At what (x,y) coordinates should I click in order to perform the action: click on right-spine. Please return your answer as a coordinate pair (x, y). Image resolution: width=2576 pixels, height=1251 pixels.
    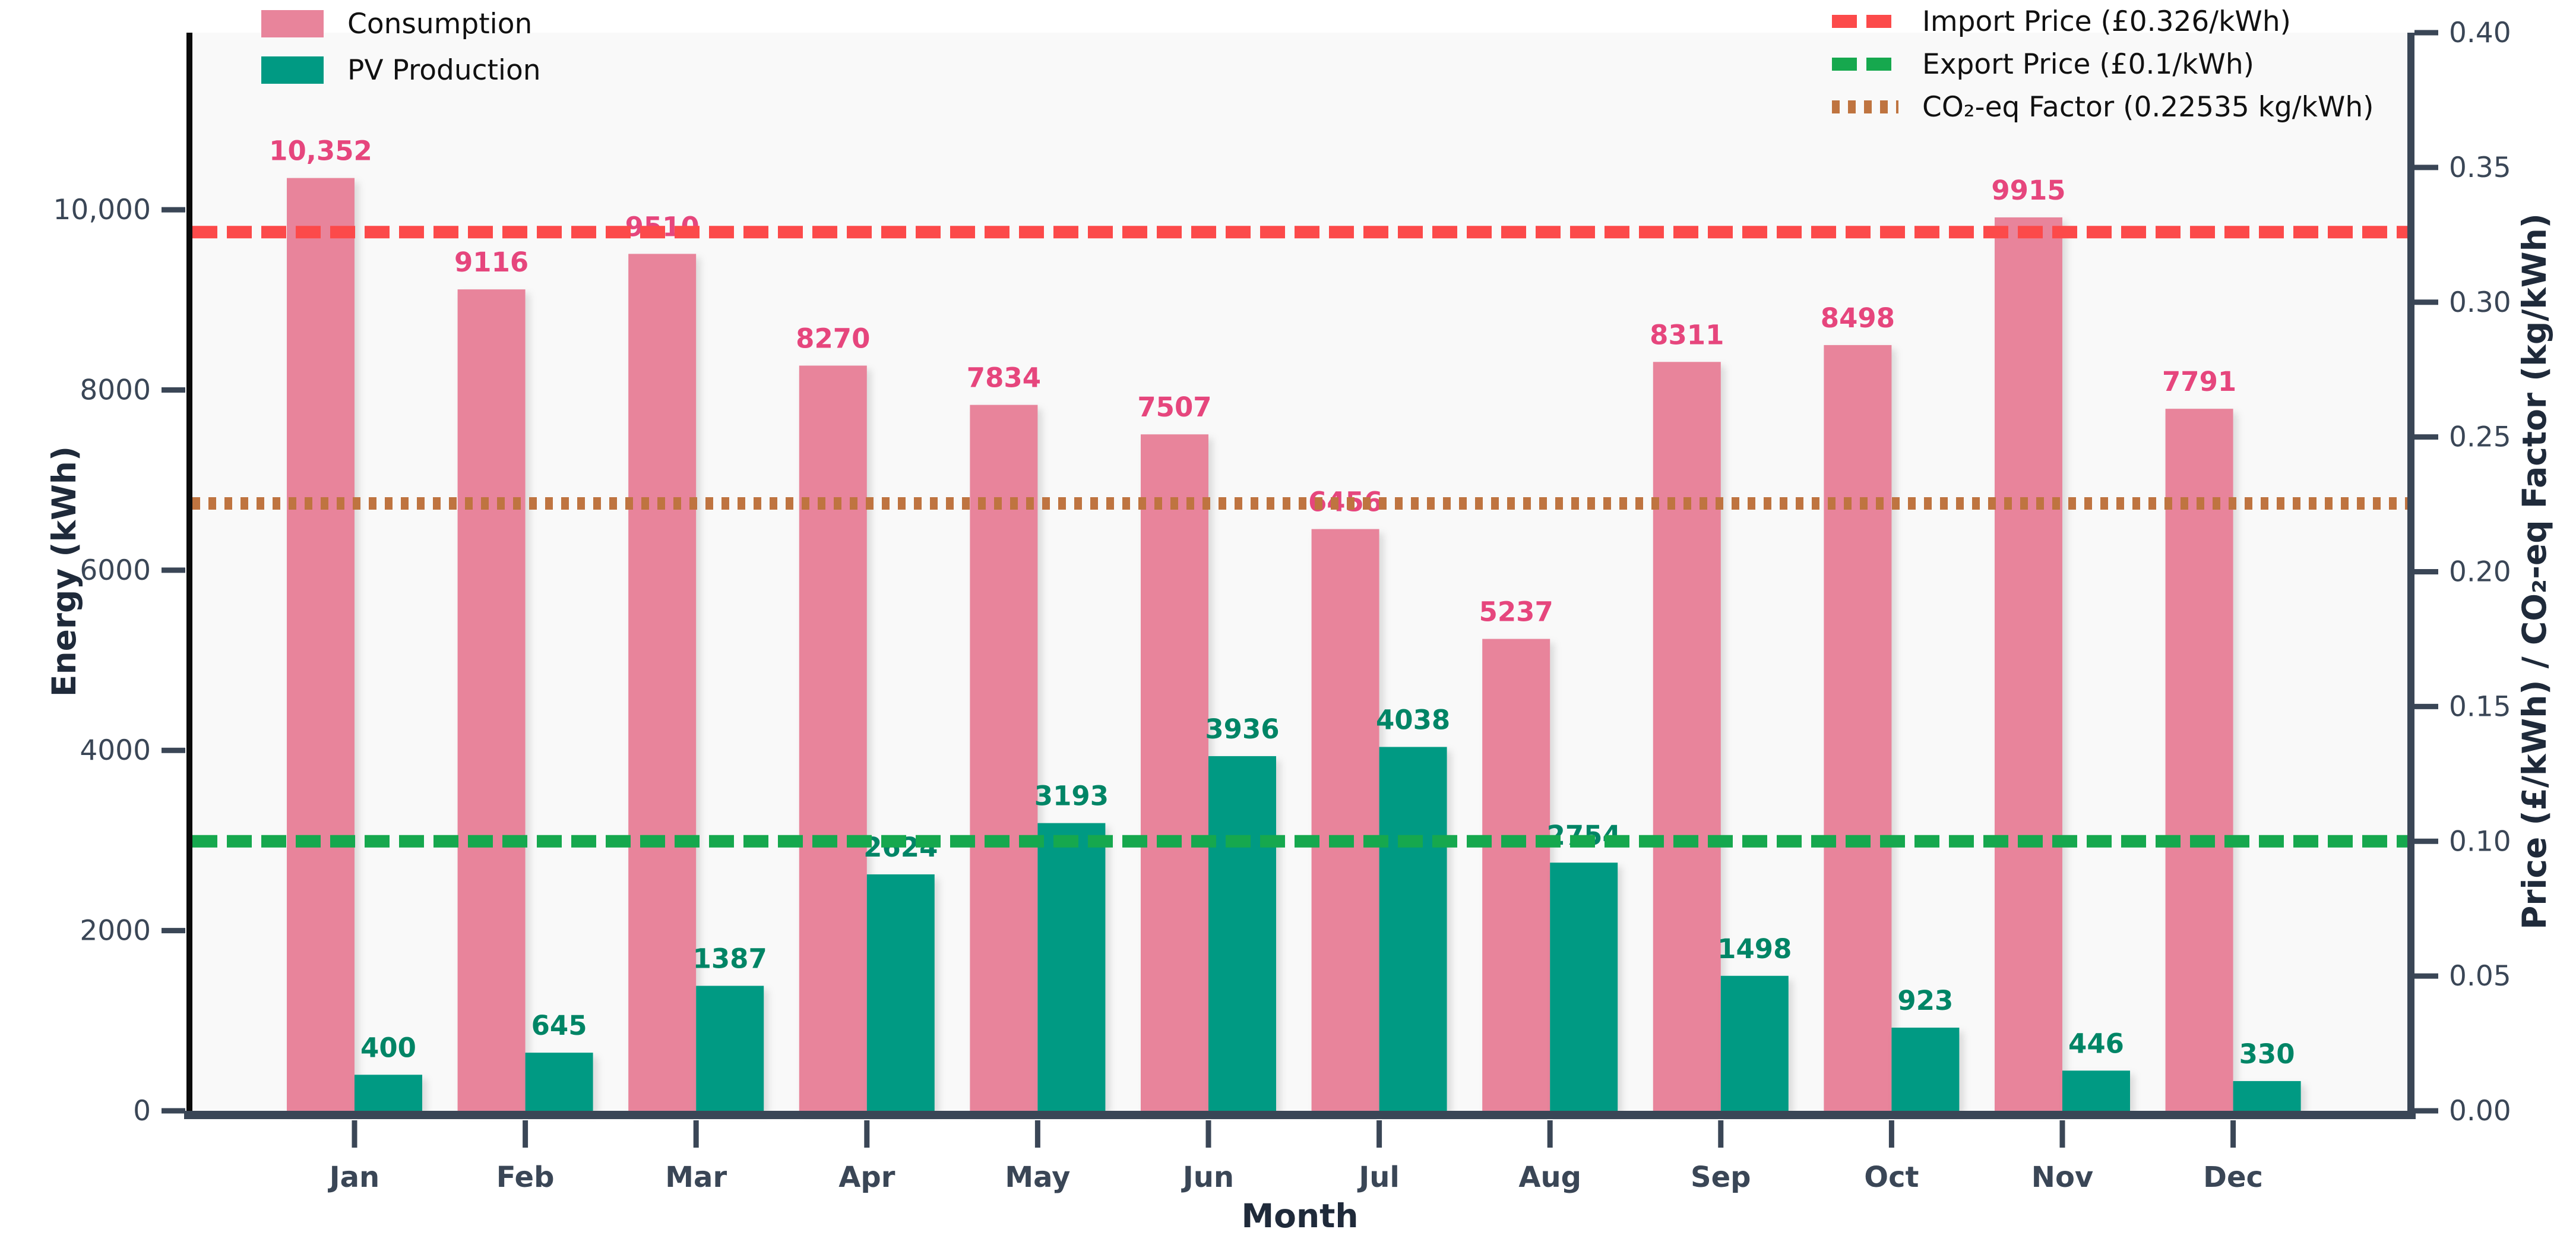
    Looking at the image, I should click on (2410, 576).